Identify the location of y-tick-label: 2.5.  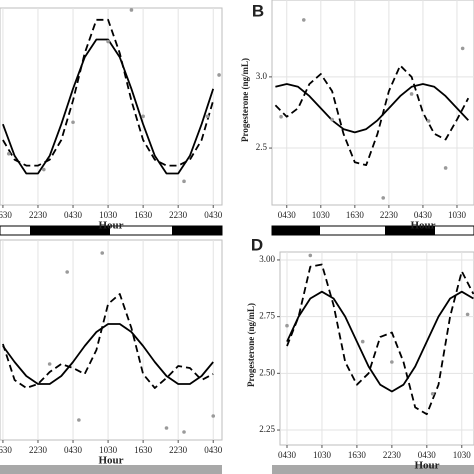
(262, 147).